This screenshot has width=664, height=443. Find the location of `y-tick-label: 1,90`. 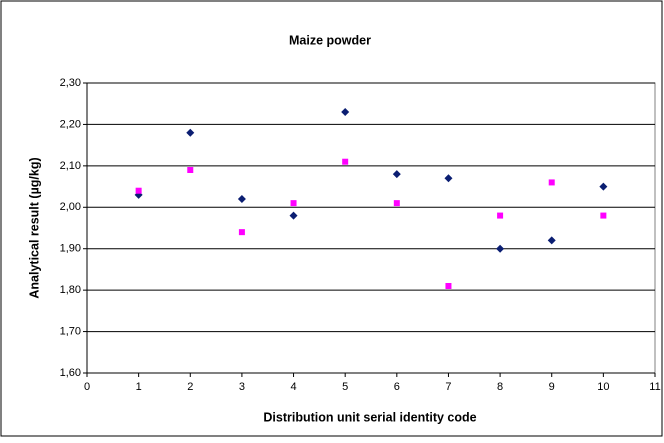

y-tick-label: 1,90 is located at coordinates (70, 249).